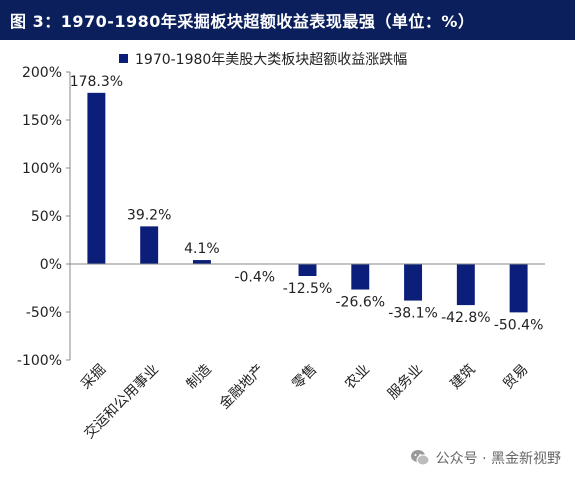 The image size is (575, 477). Describe the element at coordinates (242, 387) in the screenshot. I see `category-label: 金融地产` at that location.